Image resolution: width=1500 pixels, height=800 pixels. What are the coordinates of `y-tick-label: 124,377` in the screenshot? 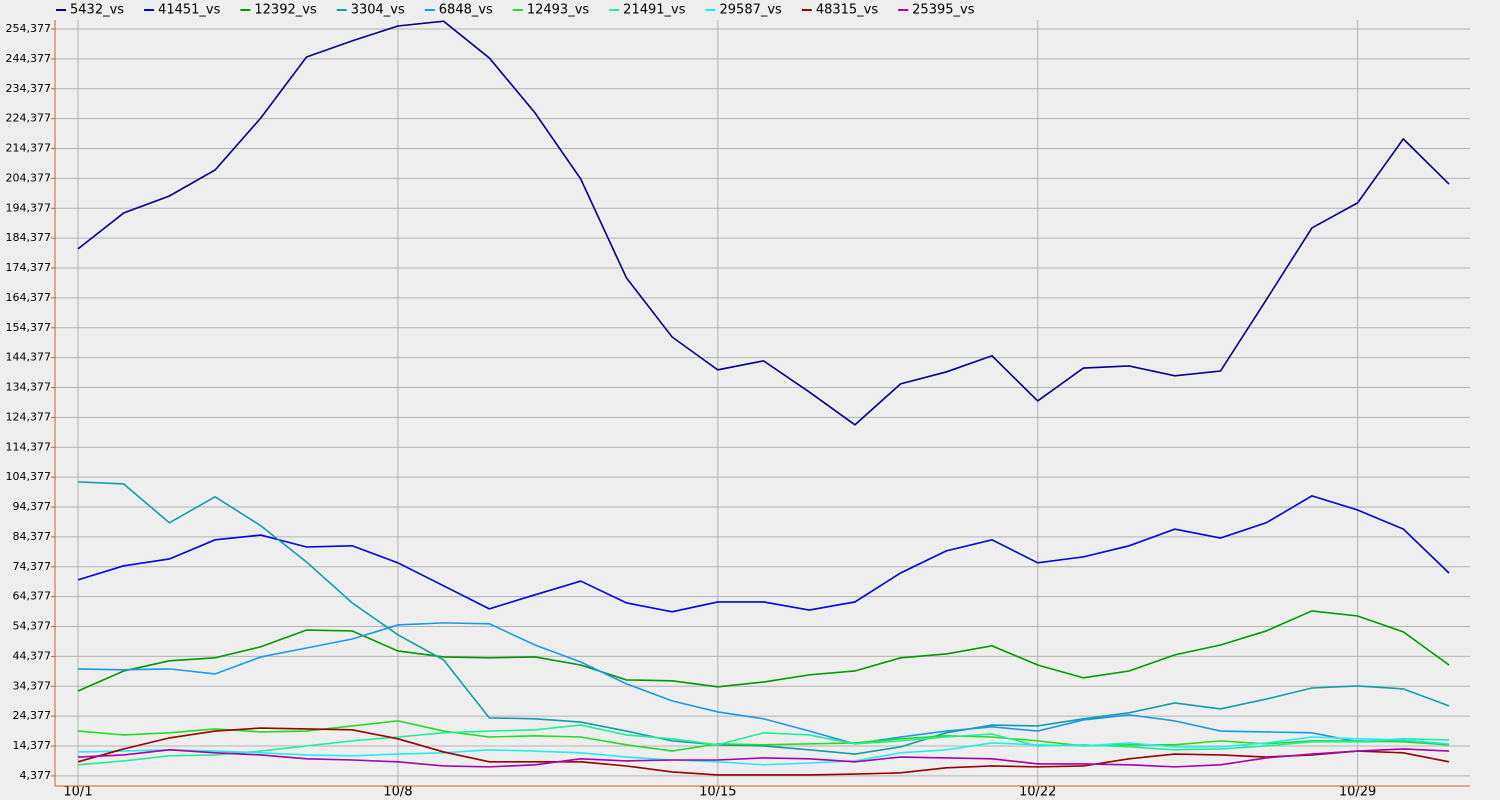 It's located at (29, 416).